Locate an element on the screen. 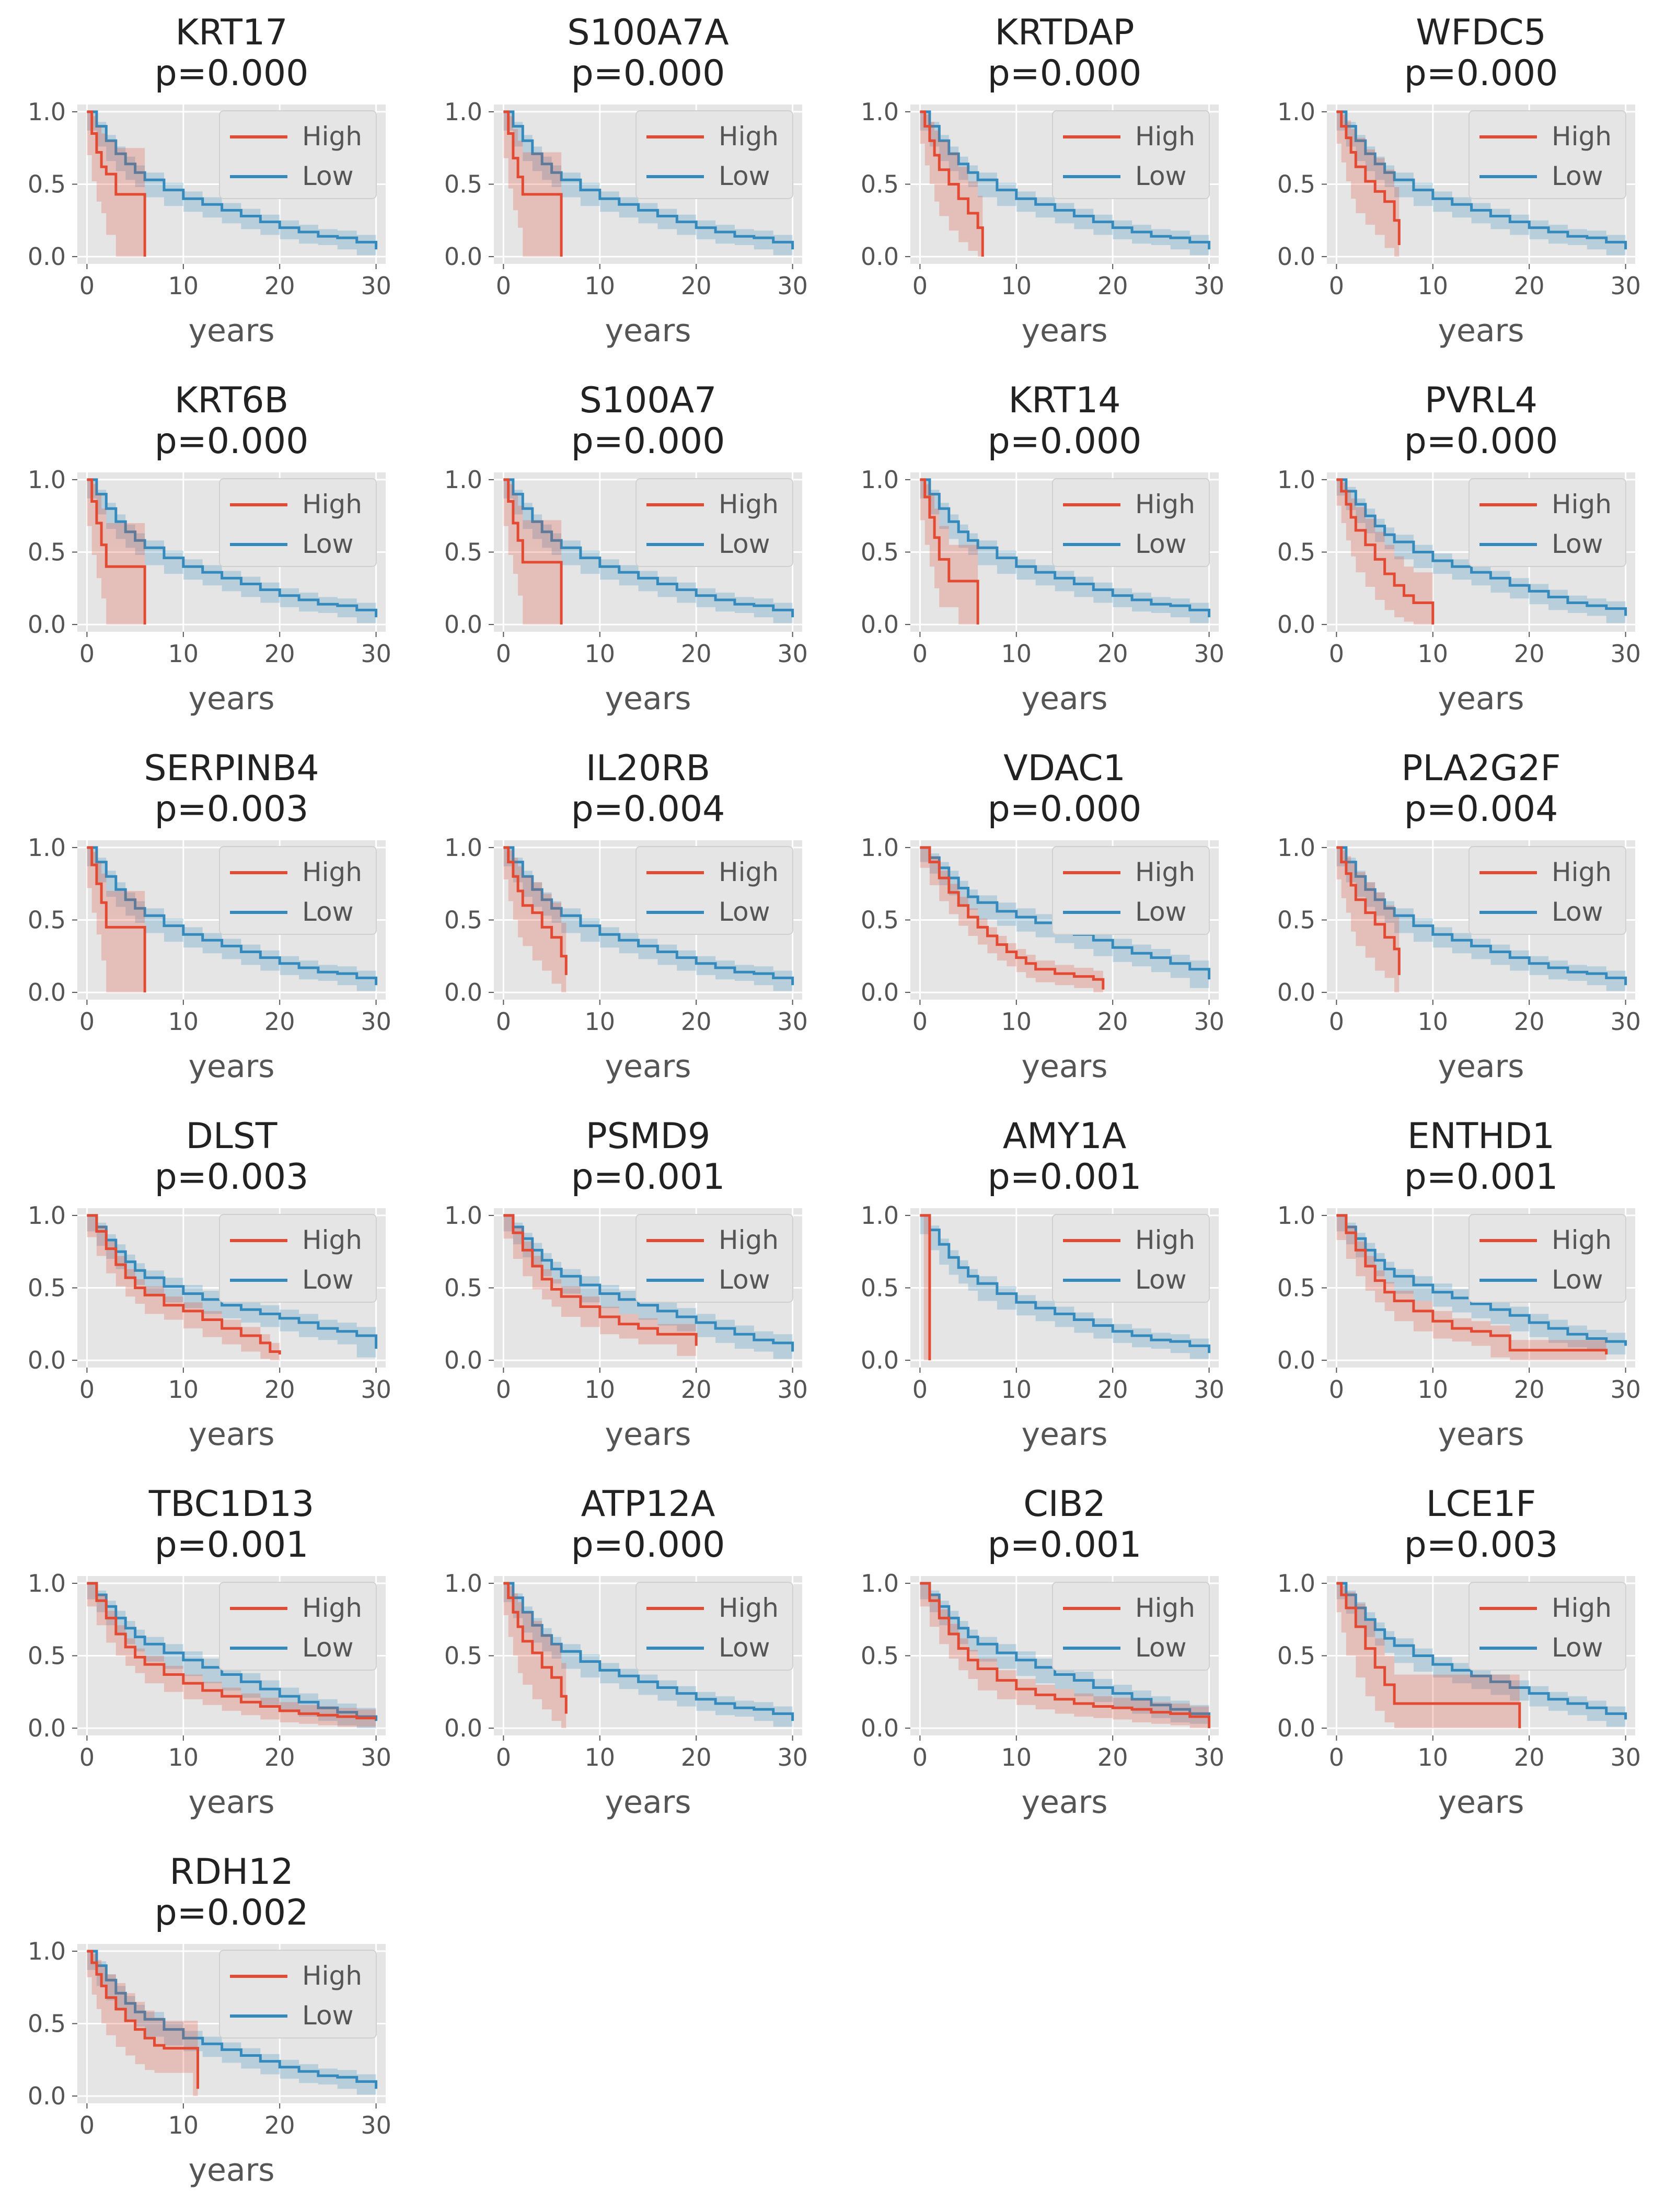  panel-title: DLST is located at coordinates (232, 1136).